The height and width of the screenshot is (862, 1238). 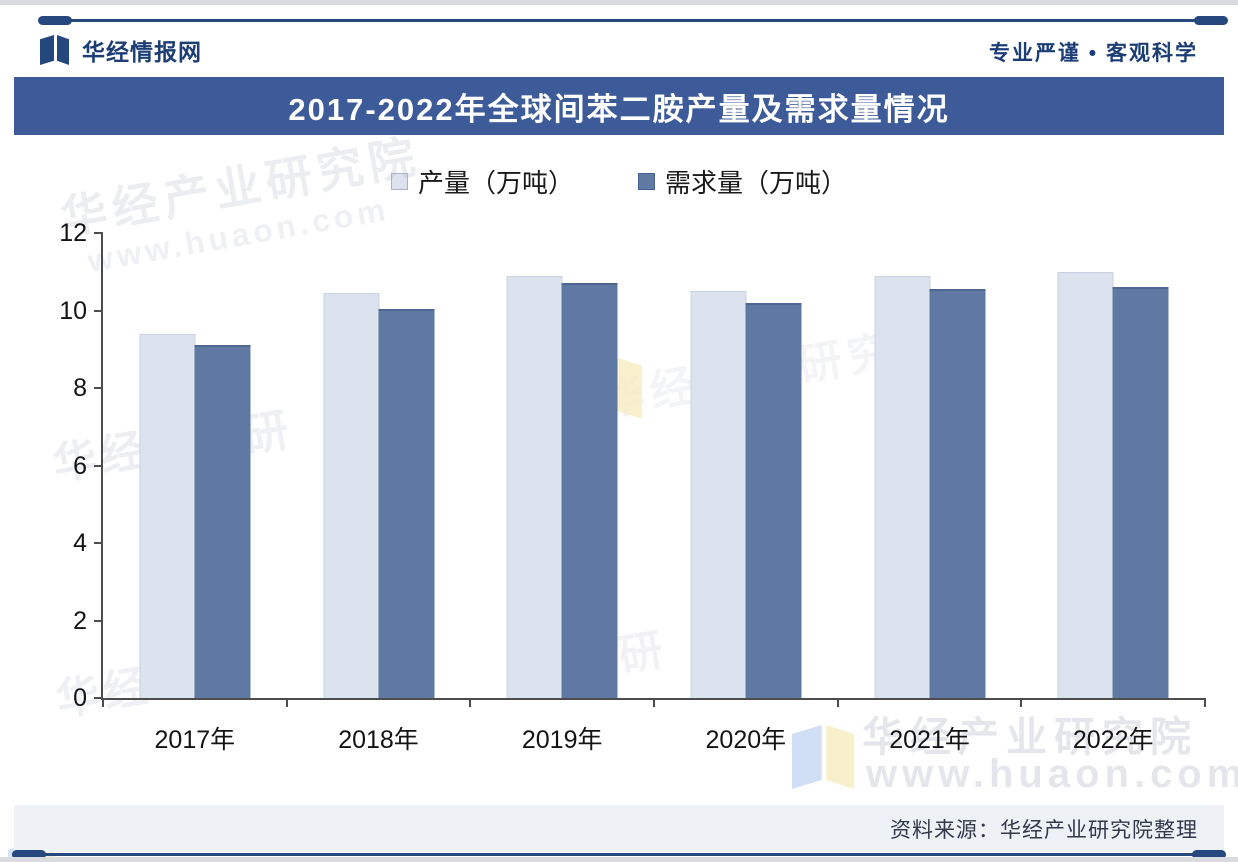 What do you see at coordinates (195, 740) in the screenshot?
I see `x-axis-category-label: 2017年` at bounding box center [195, 740].